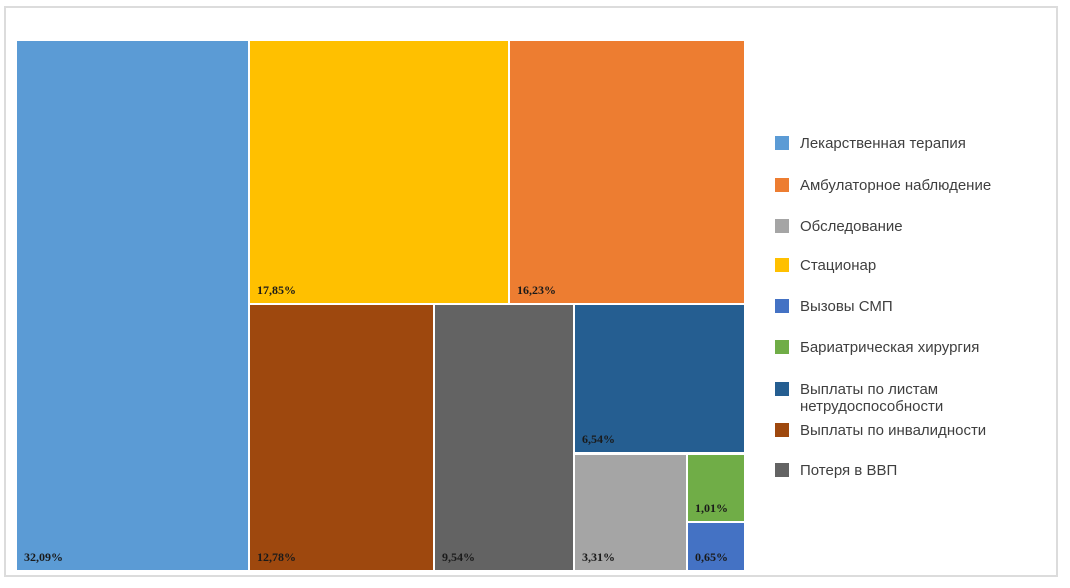 This screenshot has height=588, width=1070. I want to click on legend-item-4: Стационар, so click(825, 265).